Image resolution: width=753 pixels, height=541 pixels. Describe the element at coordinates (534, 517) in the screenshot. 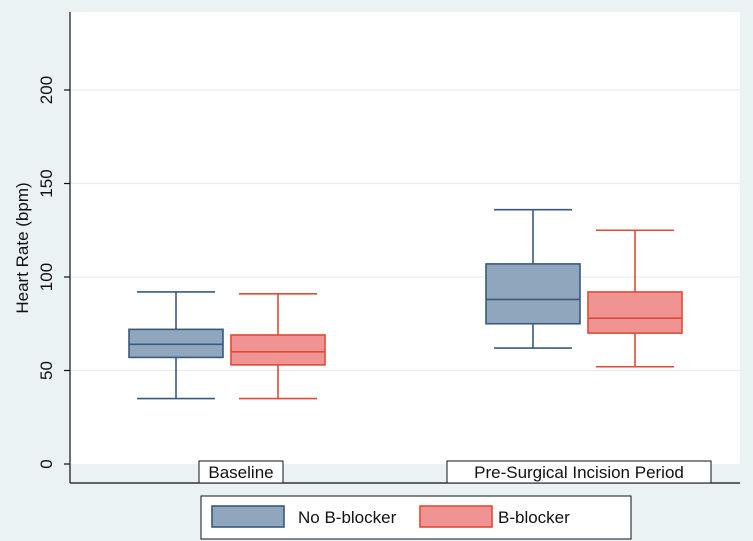

I see `legend-label: B-blocker` at that location.